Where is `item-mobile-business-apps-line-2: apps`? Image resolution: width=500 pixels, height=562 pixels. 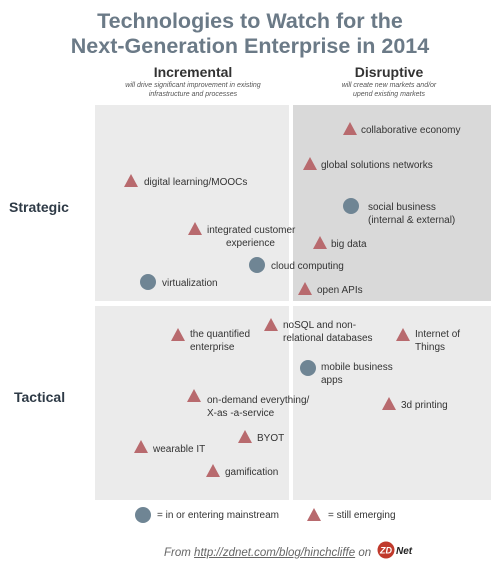 item-mobile-business-apps-line-2: apps is located at coordinates (332, 380).